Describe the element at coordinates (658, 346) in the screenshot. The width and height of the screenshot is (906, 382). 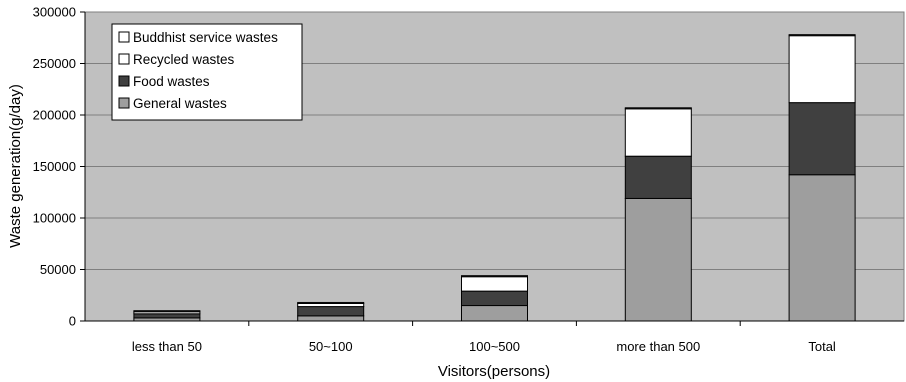
I see `x-tick-label: more than 500` at that location.